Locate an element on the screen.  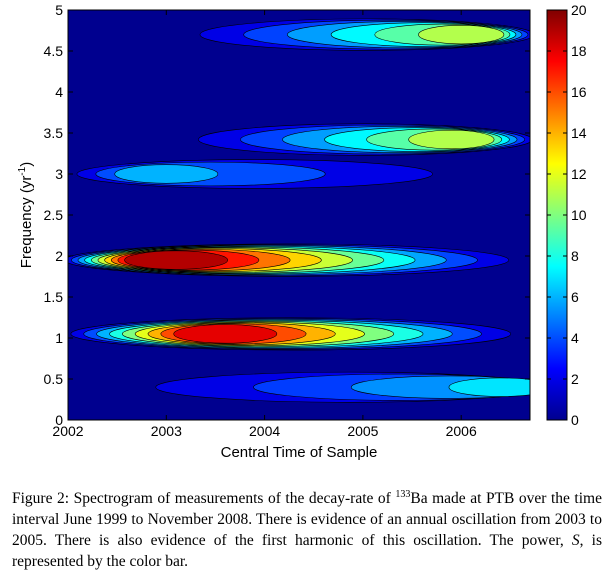
y-tick-label: 1.5 is located at coordinates (54, 297).